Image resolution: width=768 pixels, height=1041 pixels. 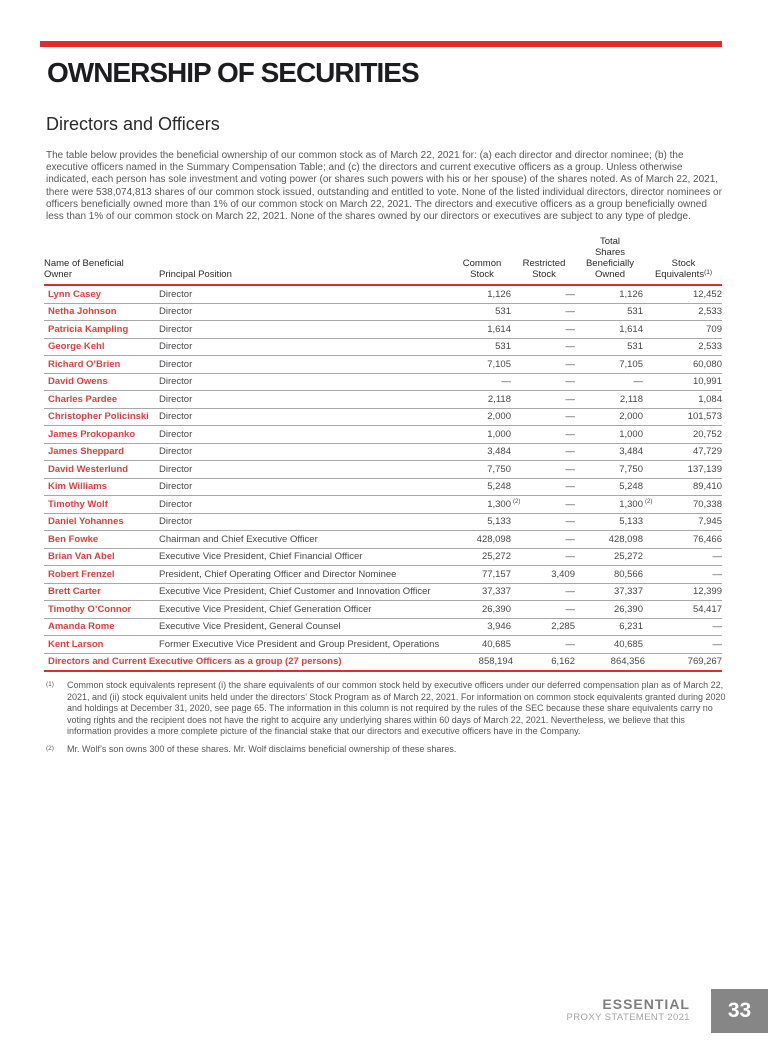 I want to click on header-restricted-stock: Restricted Stock, so click(x=544, y=262).